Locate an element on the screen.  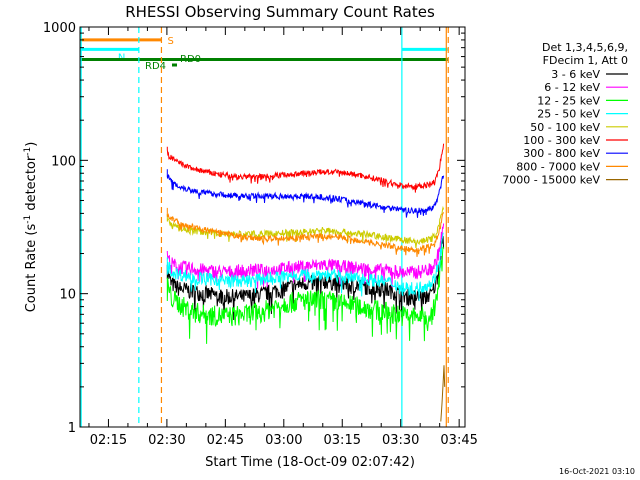
x-tick-label-5: 03:30 is located at coordinates (400, 440).